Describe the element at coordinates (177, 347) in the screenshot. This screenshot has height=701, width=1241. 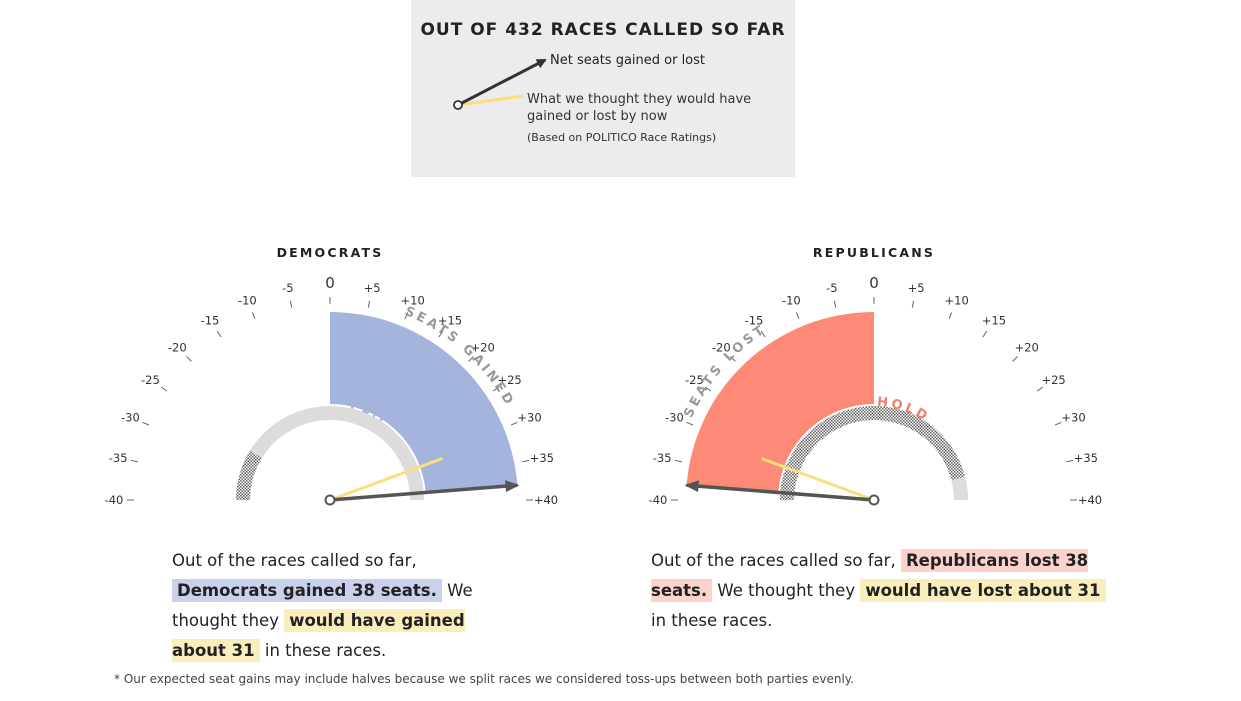
I see `dem-tick-label: -20` at that location.